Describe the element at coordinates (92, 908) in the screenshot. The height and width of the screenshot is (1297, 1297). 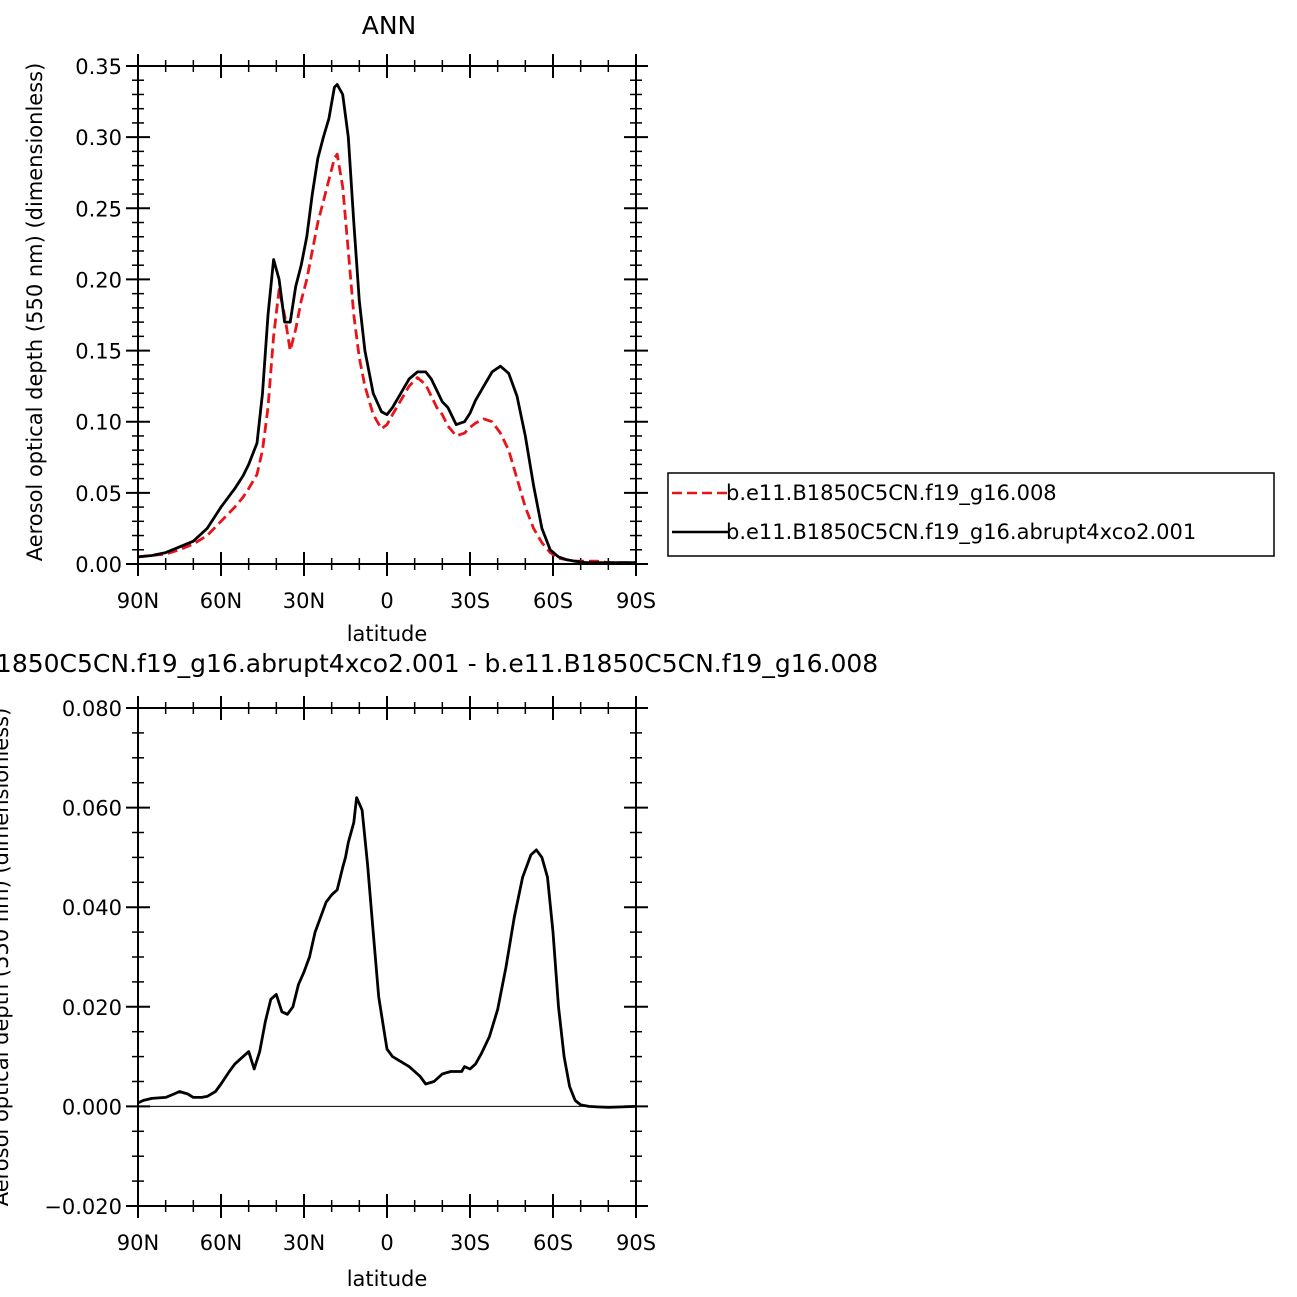
I see `y-tick-label: 0.040` at that location.